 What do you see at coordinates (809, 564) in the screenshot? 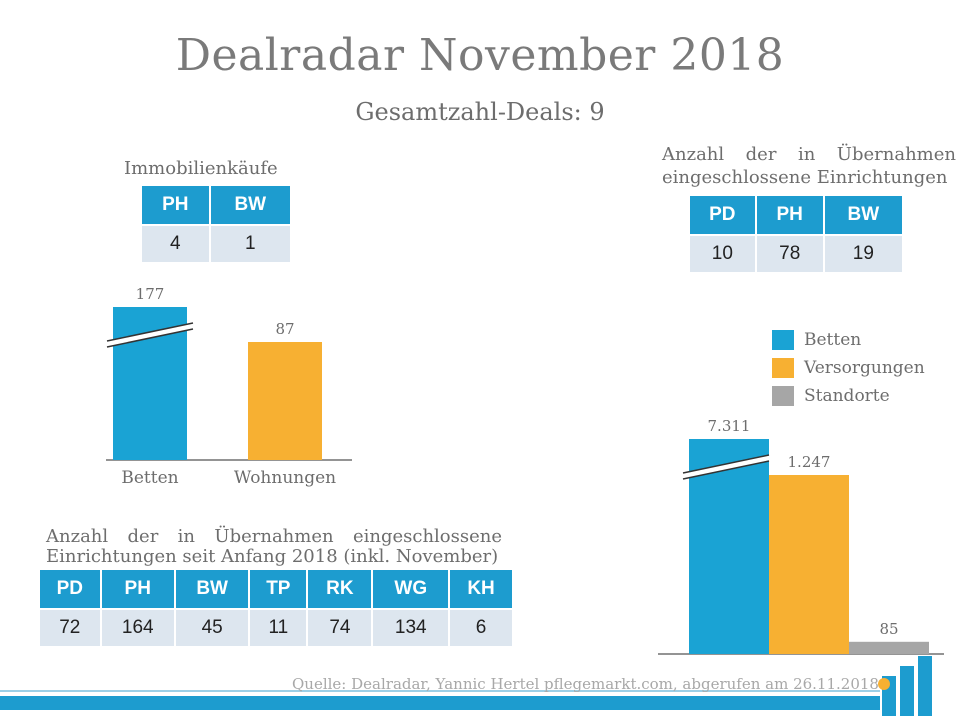
I see `bar-versorgungen` at bounding box center [809, 564].